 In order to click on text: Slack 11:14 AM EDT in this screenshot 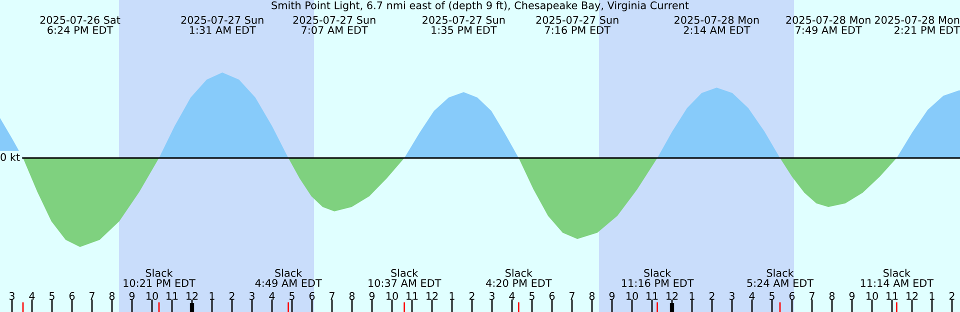, I will do `click(897, 277)`.